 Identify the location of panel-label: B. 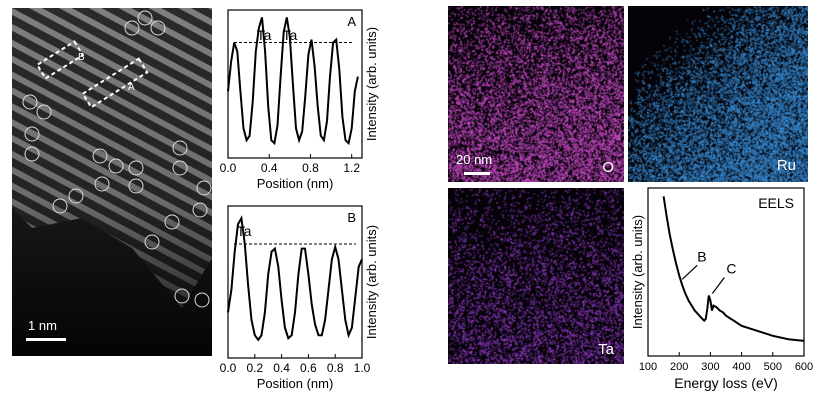
(351, 217).